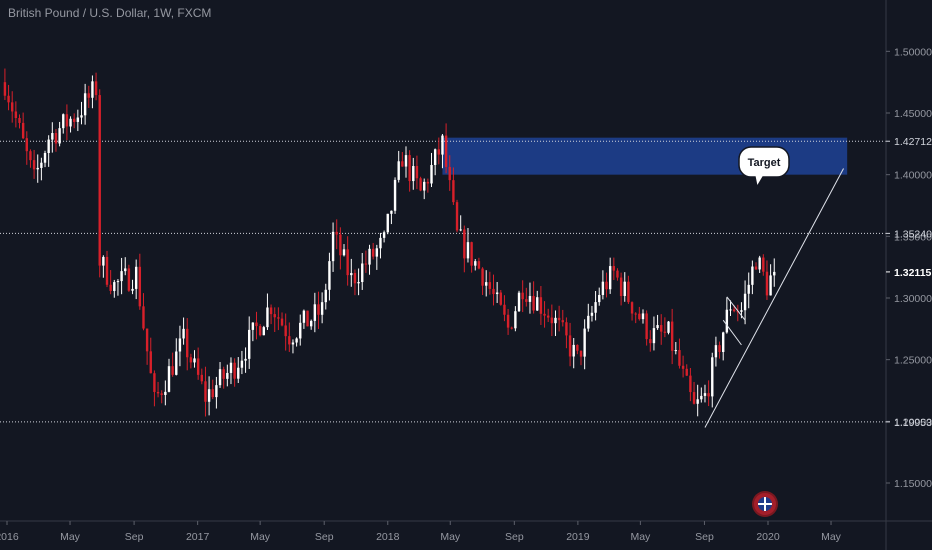 This screenshot has width=932, height=550. I want to click on x-tick-label: Sep, so click(134, 537).